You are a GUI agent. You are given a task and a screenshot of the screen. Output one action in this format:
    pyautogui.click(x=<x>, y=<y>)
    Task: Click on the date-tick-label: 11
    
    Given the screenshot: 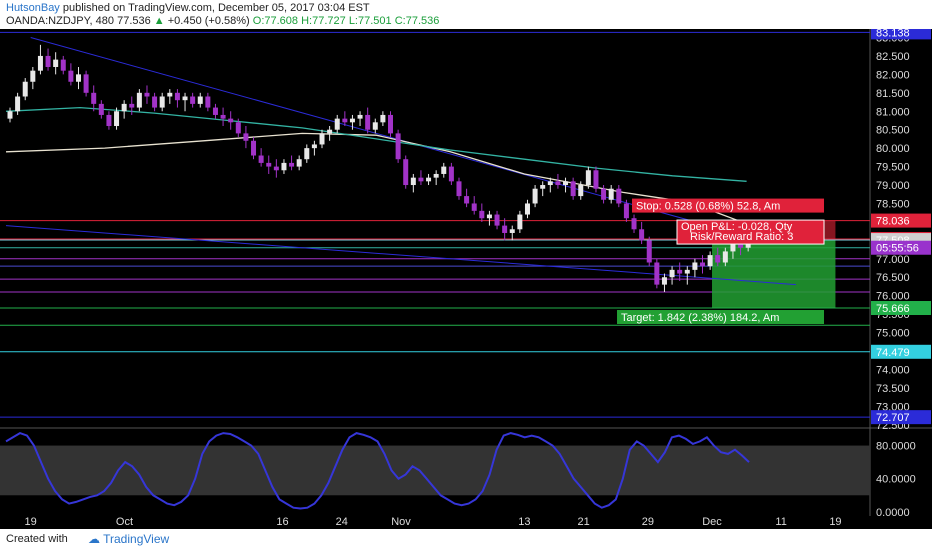 What is the action you would take?
    pyautogui.click(x=780, y=522)
    